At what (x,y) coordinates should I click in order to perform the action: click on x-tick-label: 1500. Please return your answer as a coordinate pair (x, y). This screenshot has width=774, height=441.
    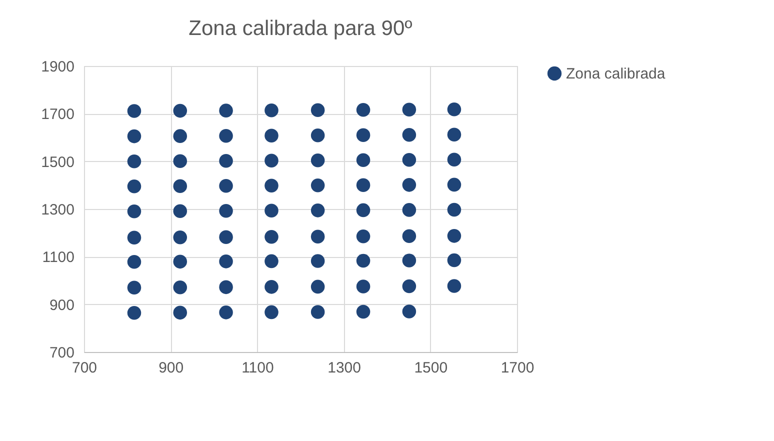
    Looking at the image, I should click on (431, 368).